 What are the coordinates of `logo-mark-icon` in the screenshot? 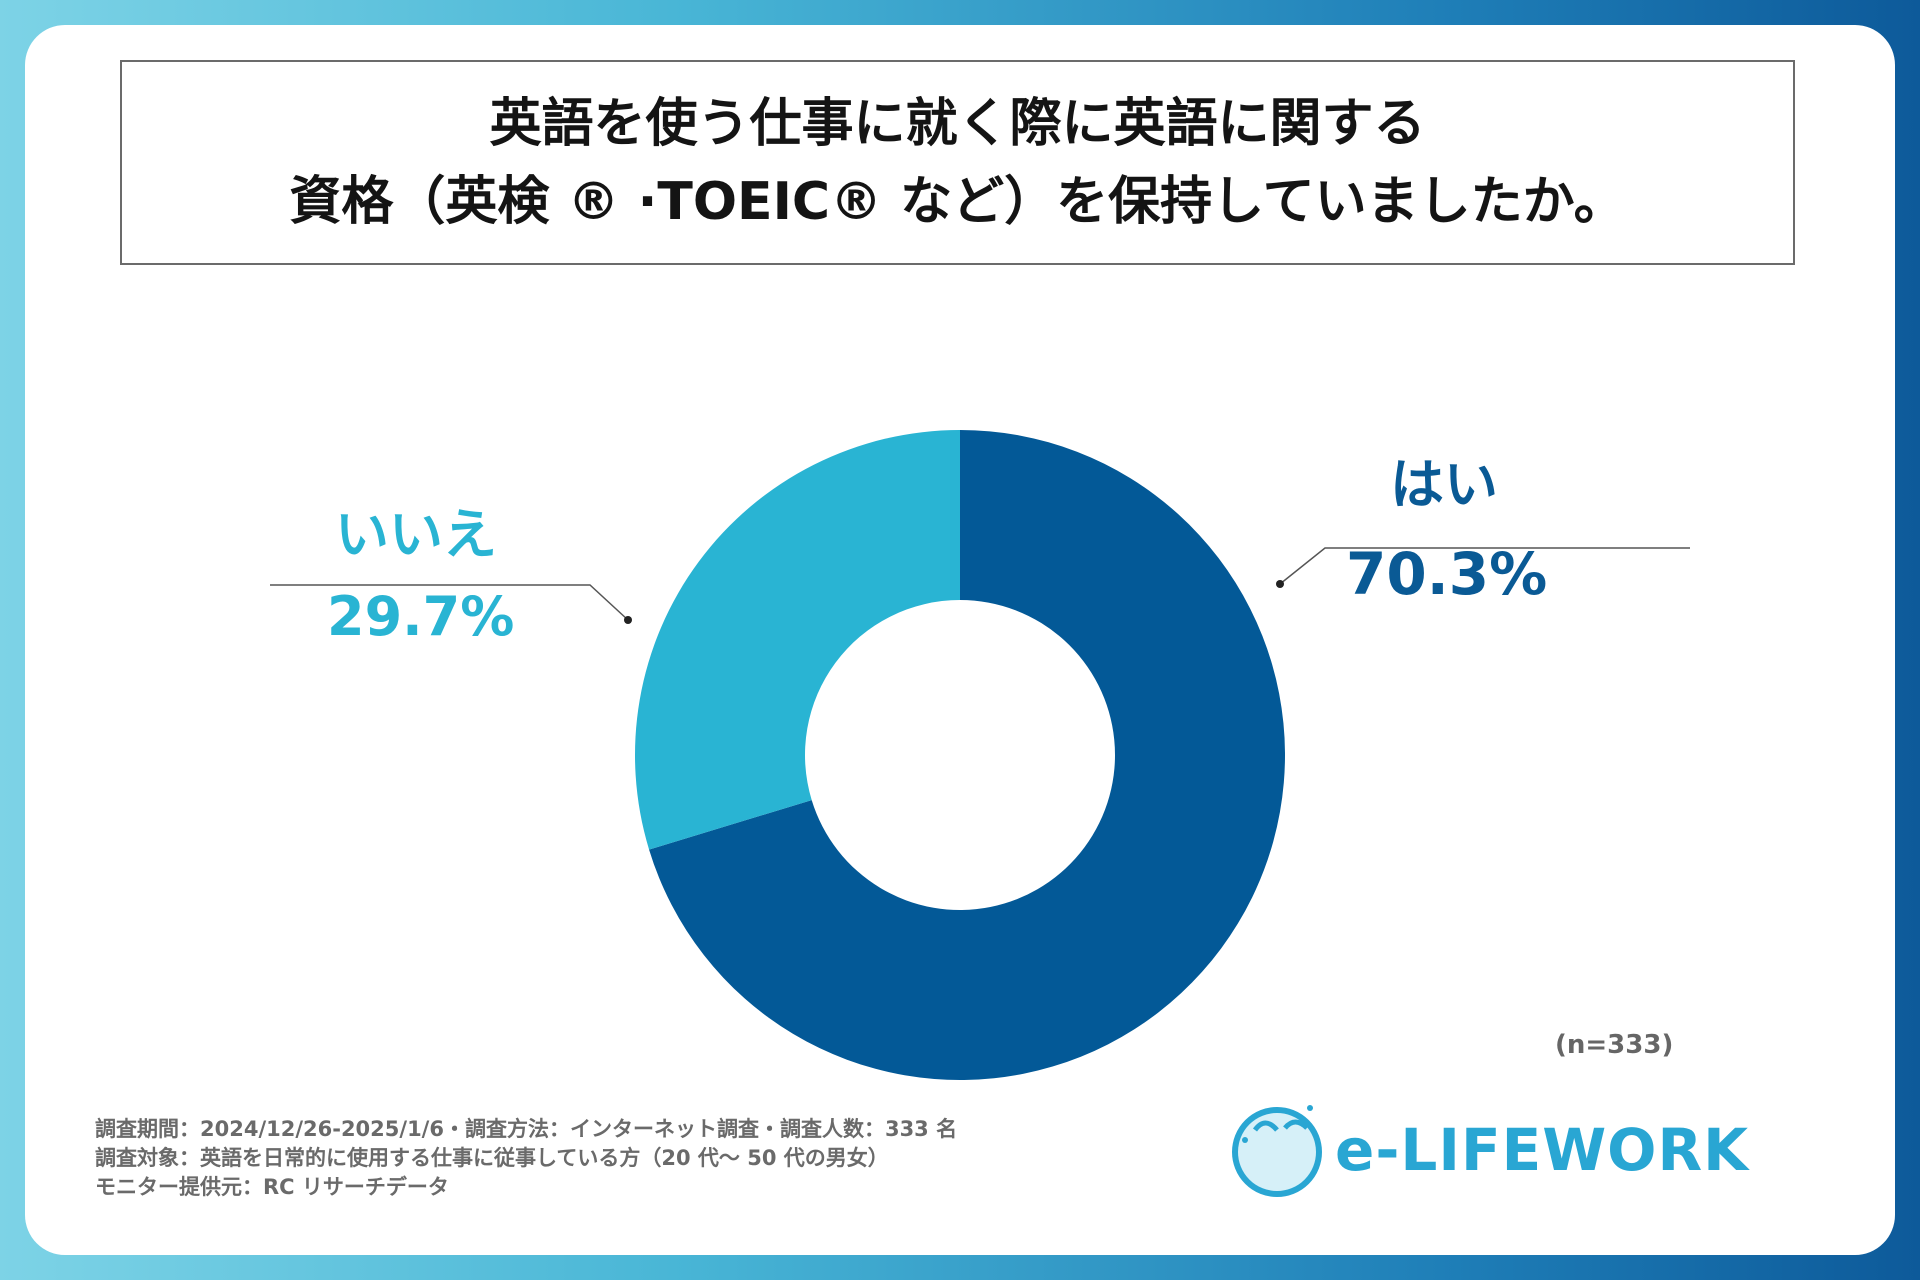 It's located at (1277, 1151).